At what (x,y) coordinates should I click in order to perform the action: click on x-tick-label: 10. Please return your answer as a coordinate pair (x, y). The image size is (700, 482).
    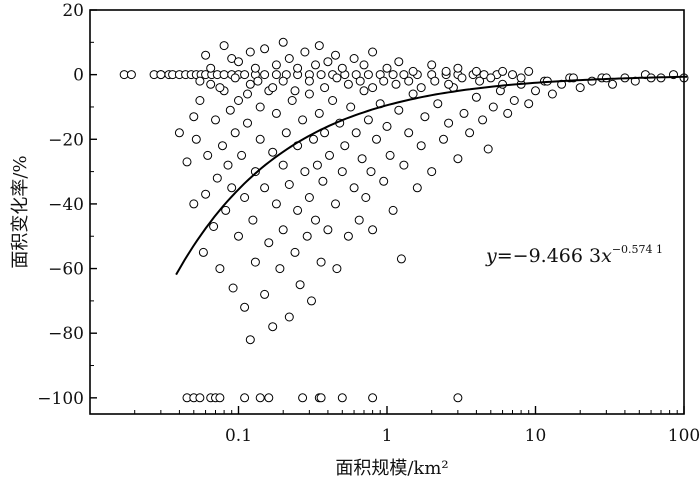
    Looking at the image, I should click on (536, 436).